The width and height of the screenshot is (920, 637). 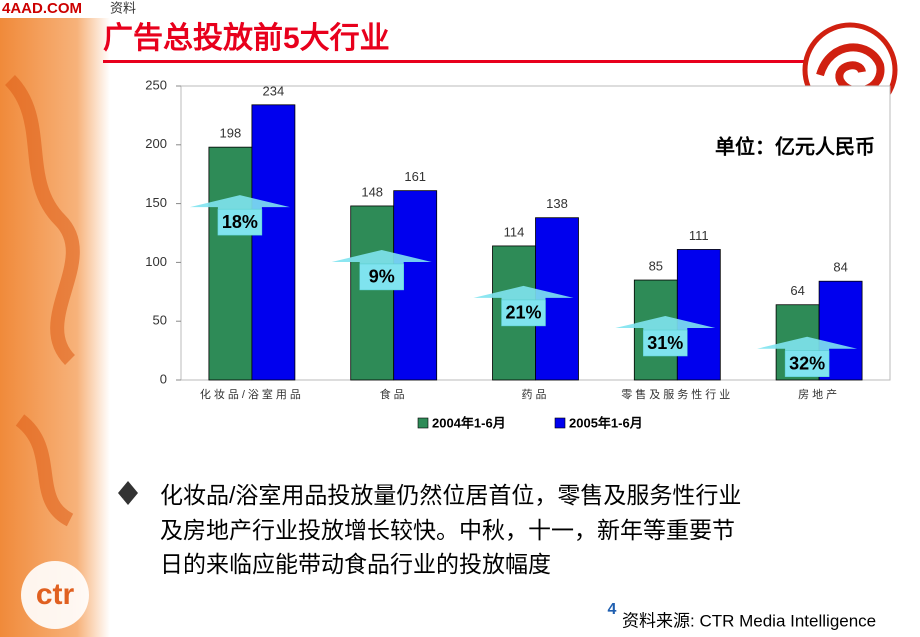 I want to click on growth-label: 32%, so click(x=807, y=363).